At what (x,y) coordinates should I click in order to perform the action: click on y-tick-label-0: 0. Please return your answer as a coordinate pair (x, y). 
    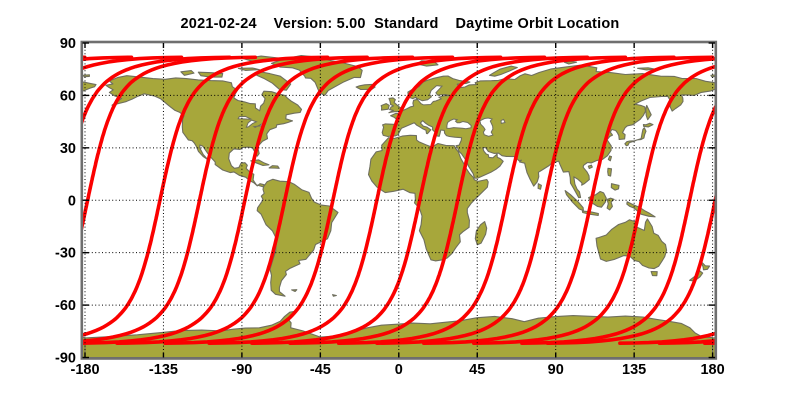
    Looking at the image, I should click on (72, 201).